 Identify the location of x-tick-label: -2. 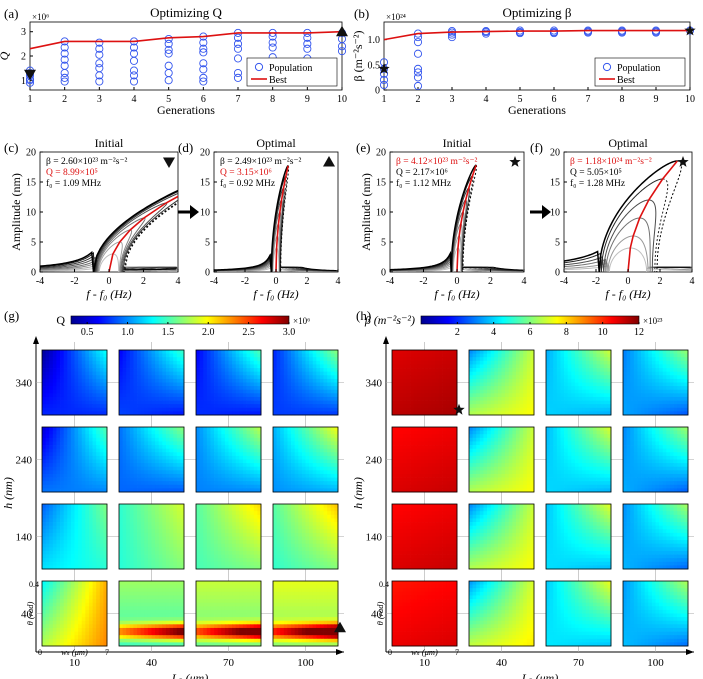
(423, 281).